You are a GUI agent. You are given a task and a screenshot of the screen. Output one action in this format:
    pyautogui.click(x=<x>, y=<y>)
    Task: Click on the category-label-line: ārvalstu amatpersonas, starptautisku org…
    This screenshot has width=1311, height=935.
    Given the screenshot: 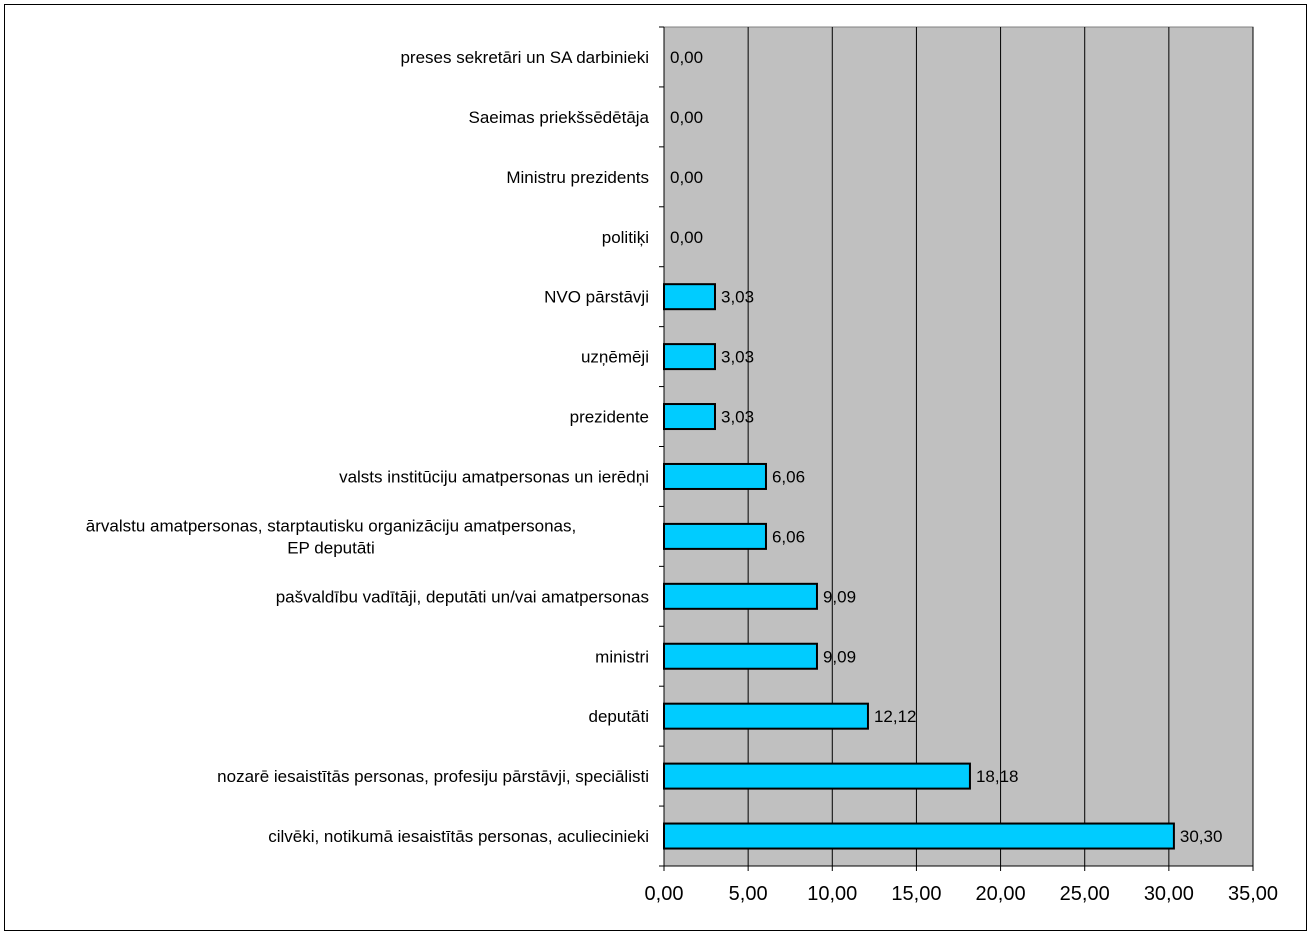 What is the action you would take?
    pyautogui.click(x=331, y=525)
    